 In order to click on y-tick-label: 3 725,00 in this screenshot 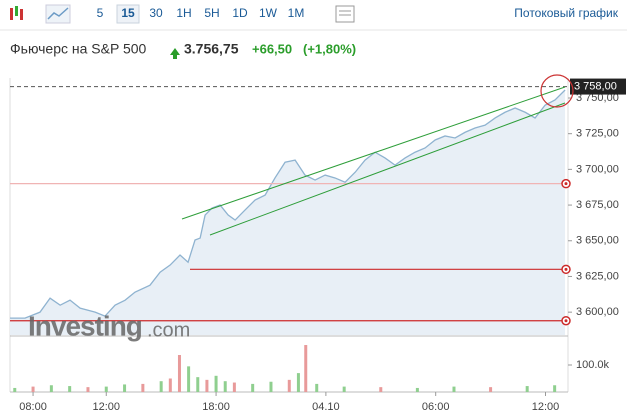, I will do `click(597, 134)`.